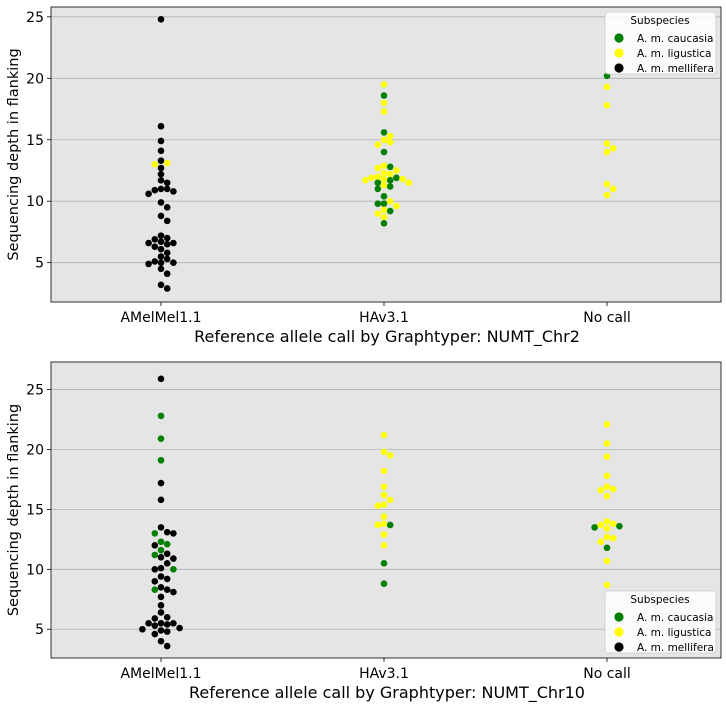  What do you see at coordinates (35, 510) in the screenshot?
I see `y-tick-label: 15` at bounding box center [35, 510].